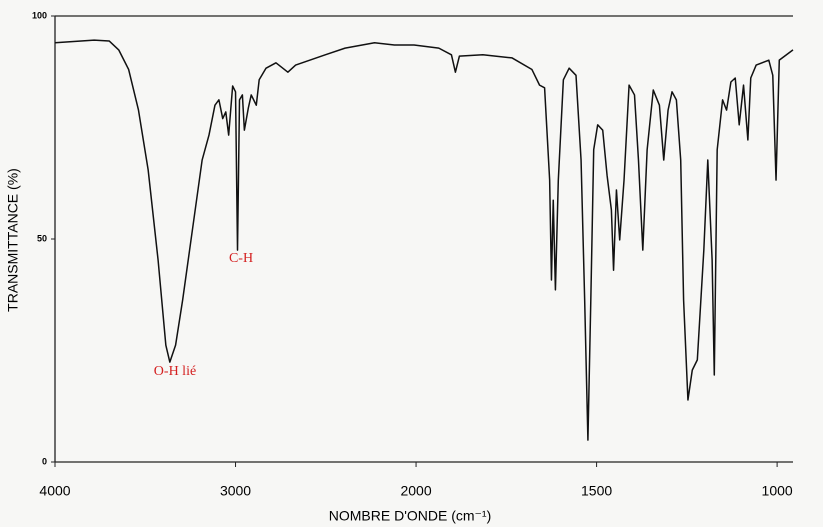  What do you see at coordinates (235, 491) in the screenshot?
I see `x-tick-label: 3000` at bounding box center [235, 491].